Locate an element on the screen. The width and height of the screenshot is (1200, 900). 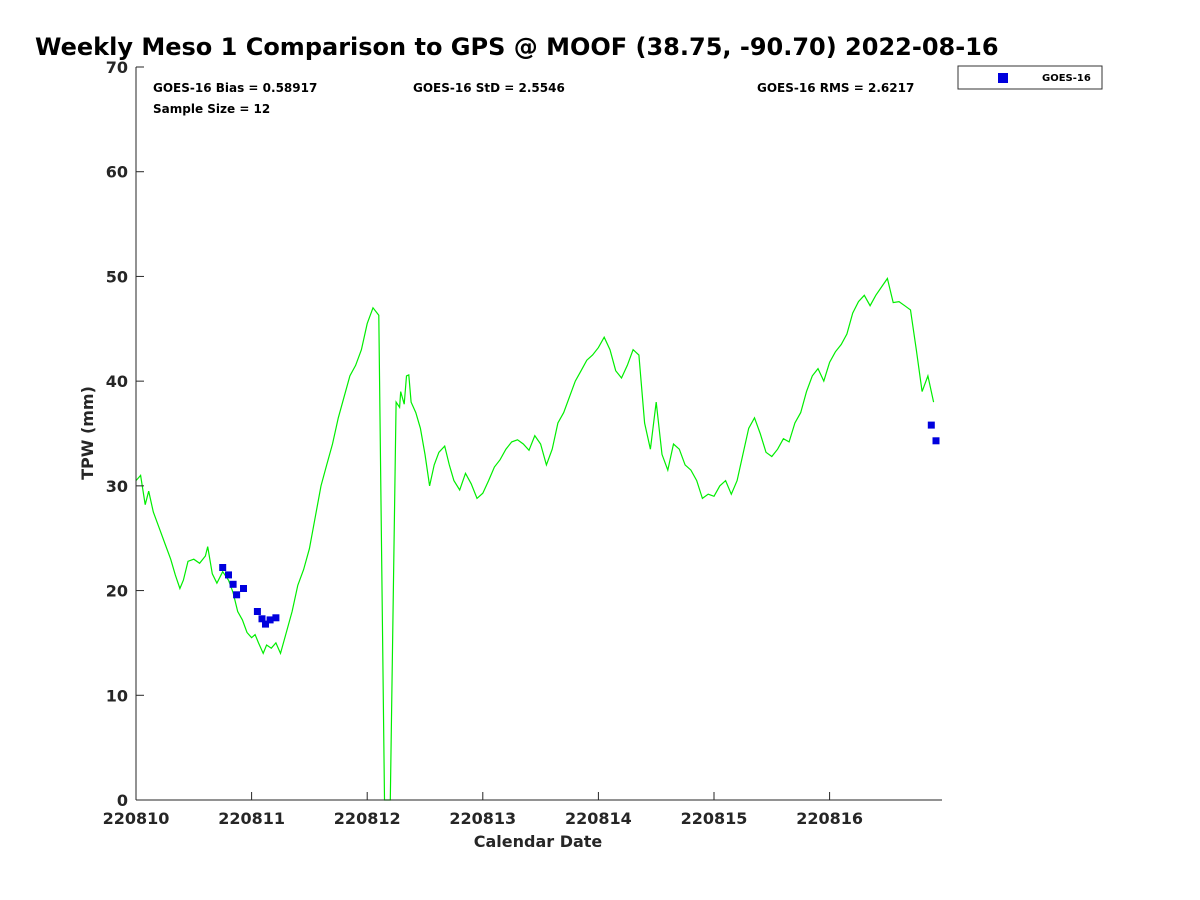
x-axis-label: Calendar Date is located at coordinates (538, 841).